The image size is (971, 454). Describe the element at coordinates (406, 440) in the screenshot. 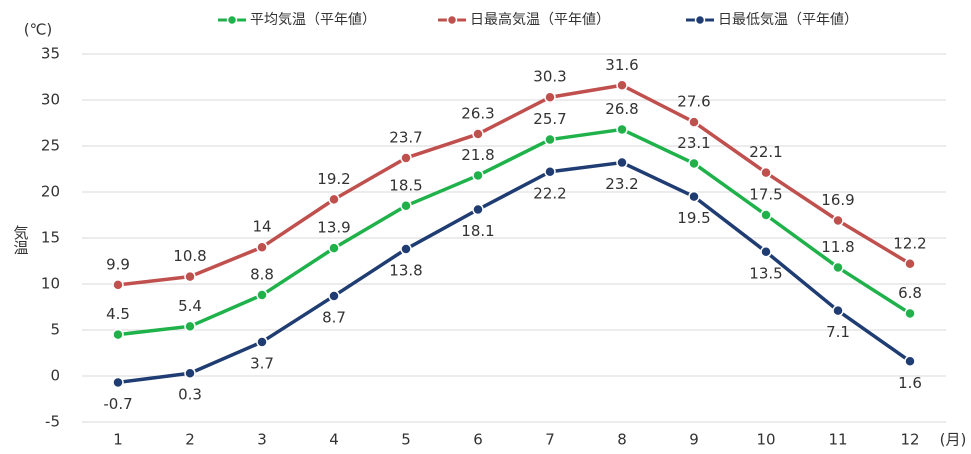

I see `x-tick-label: 5` at that location.